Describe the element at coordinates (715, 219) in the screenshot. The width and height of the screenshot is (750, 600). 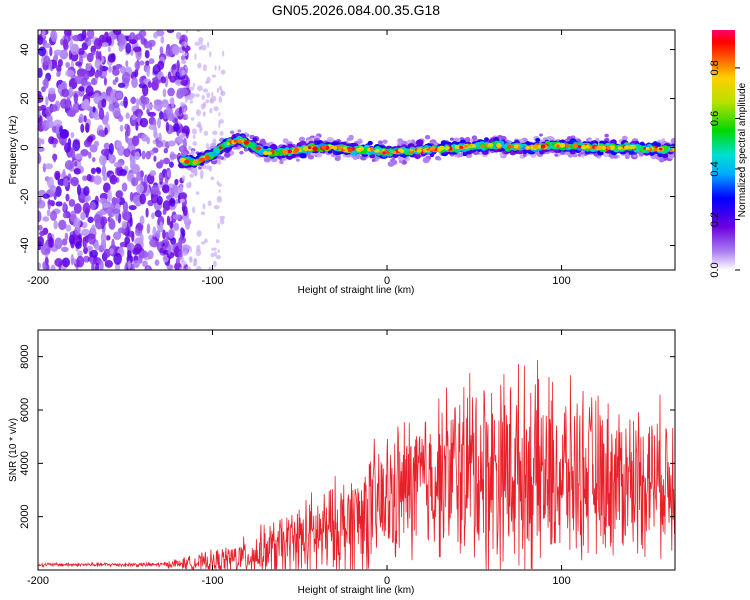
I see `colorbar-tick-label: 0.2` at that location.